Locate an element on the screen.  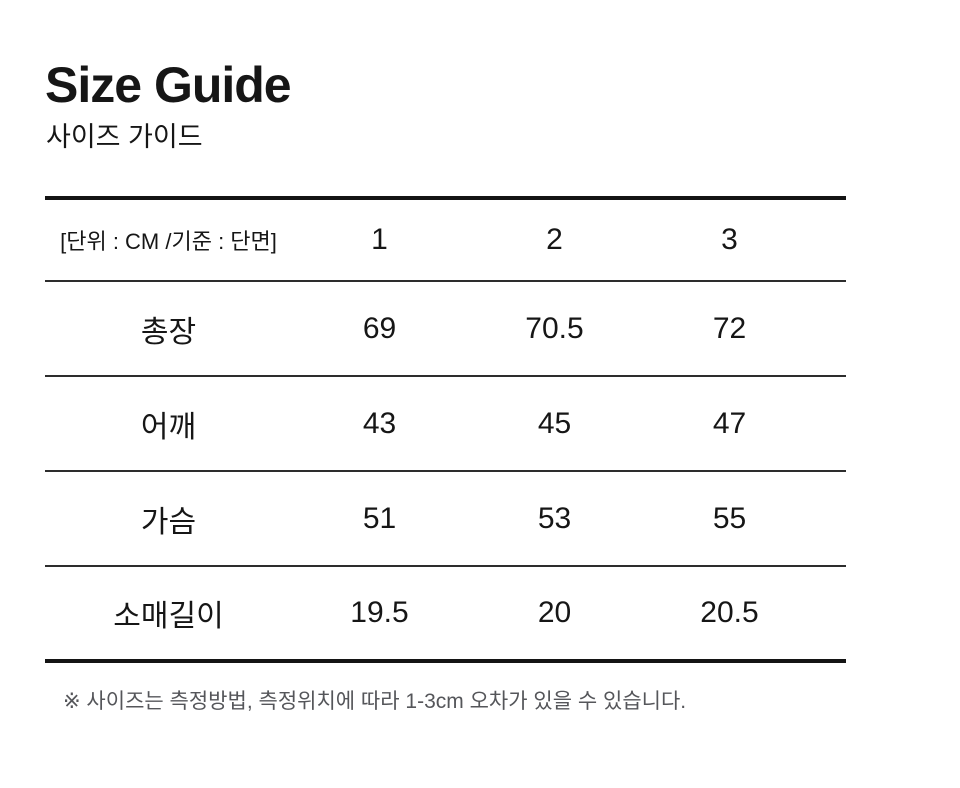
cell-value: 20.5 is located at coordinates (729, 612).